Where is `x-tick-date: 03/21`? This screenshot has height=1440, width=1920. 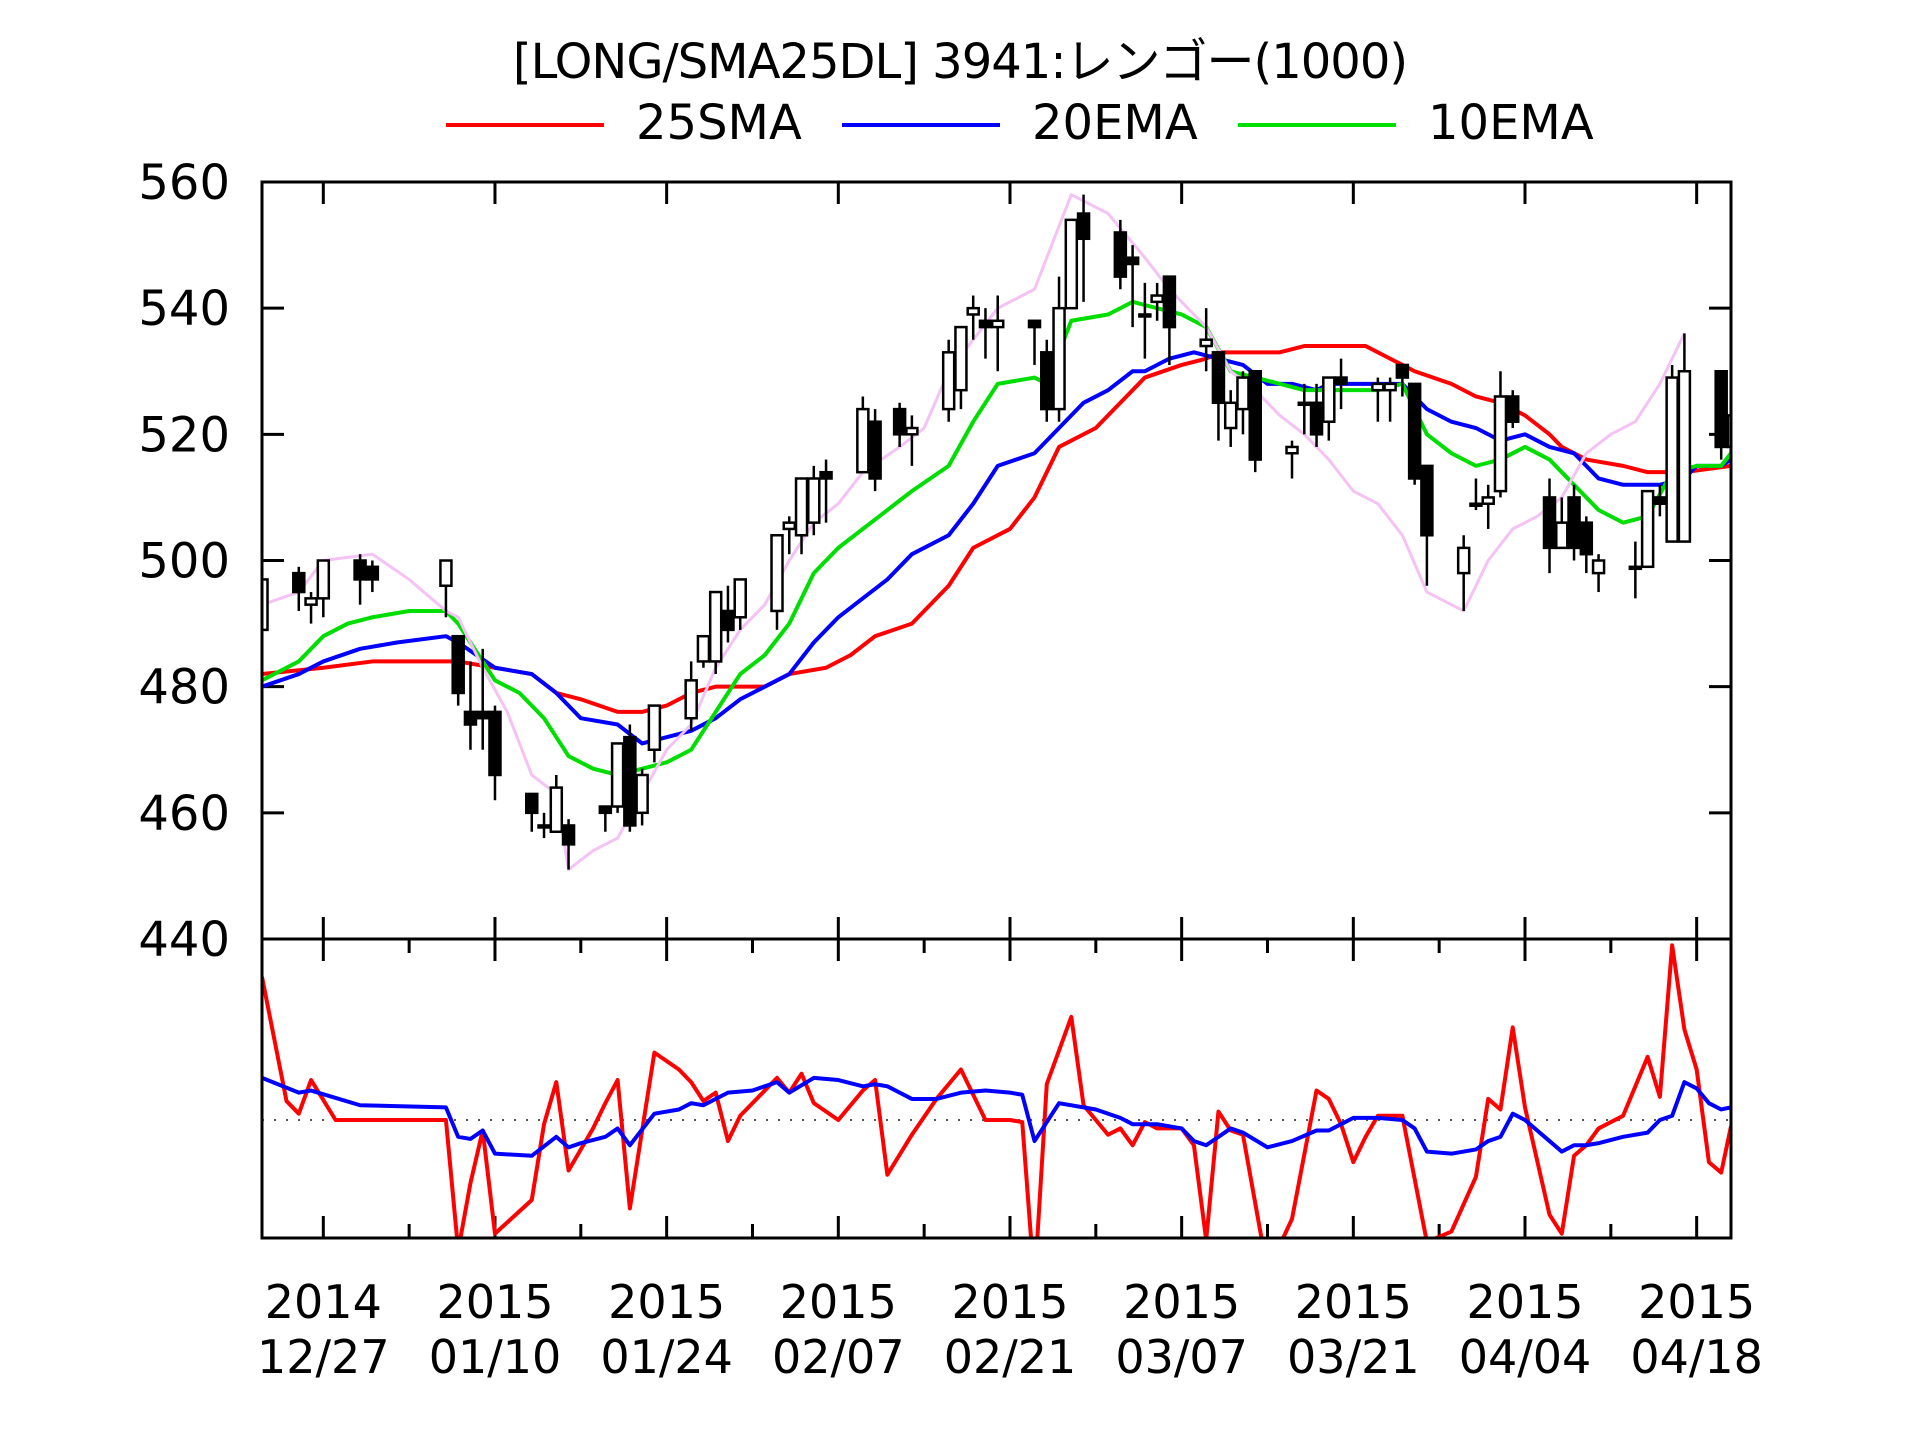
x-tick-date: 03/21 is located at coordinates (1353, 1357).